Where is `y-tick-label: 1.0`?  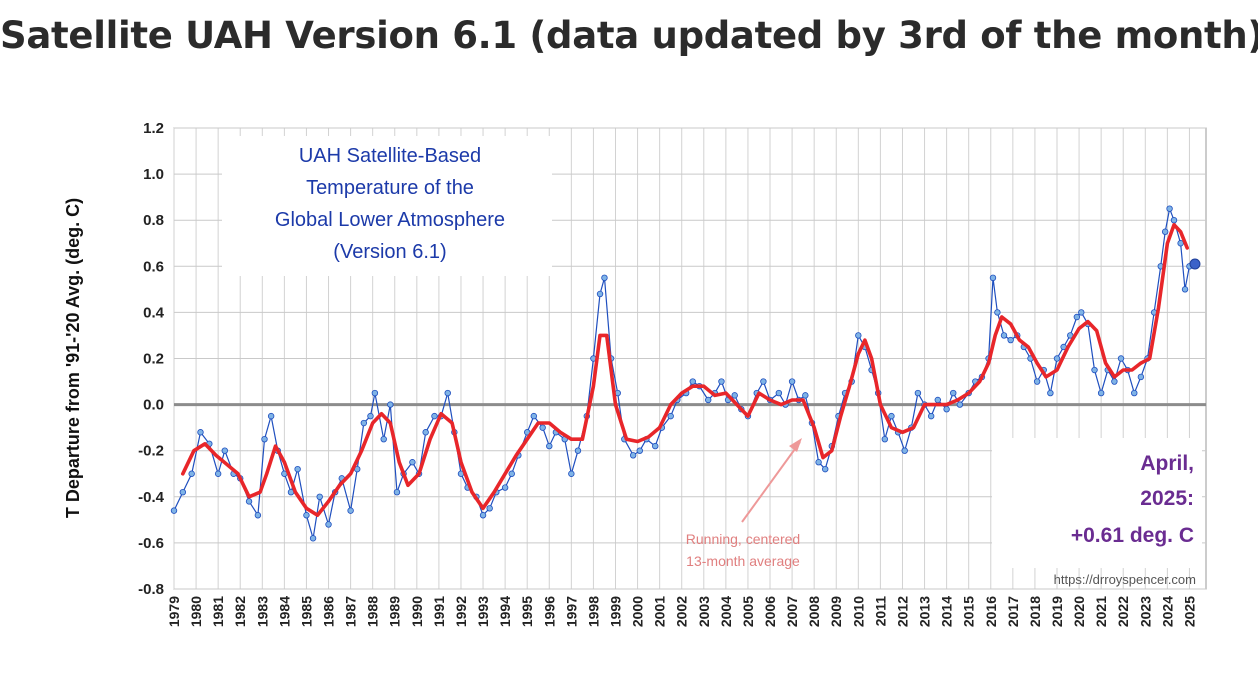 y-tick-label: 1.0 is located at coordinates (153, 174).